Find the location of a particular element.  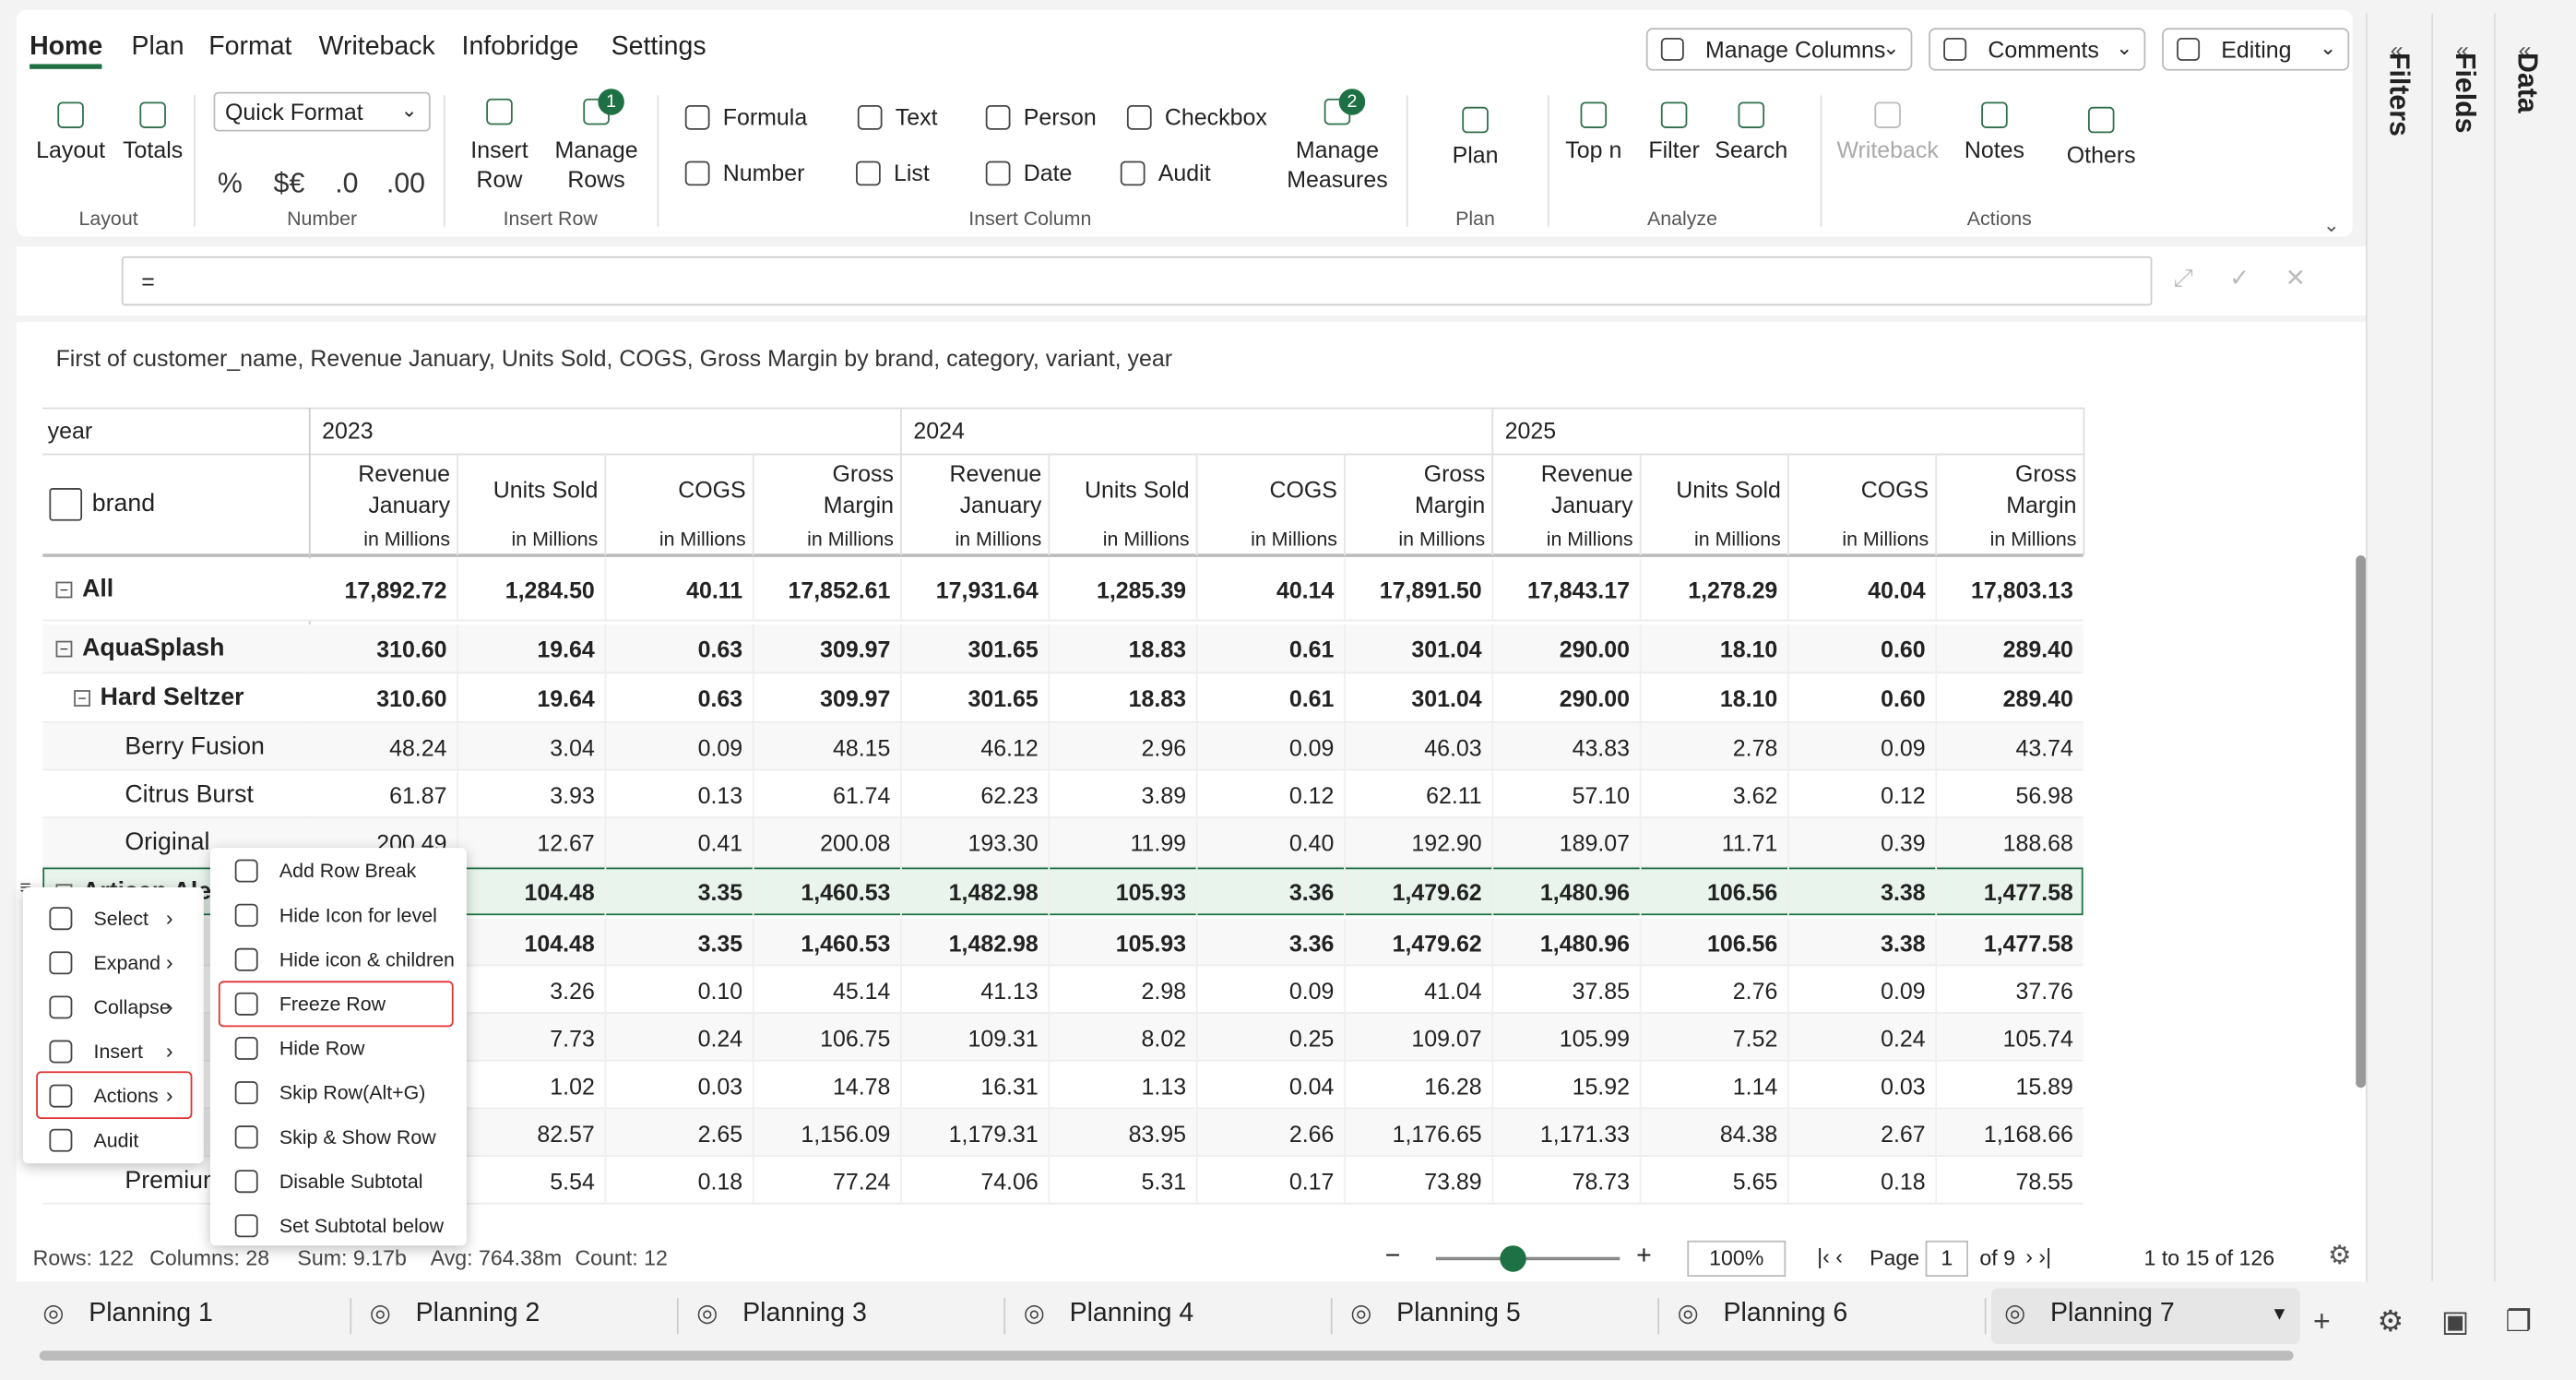

table-cell: 0.24 is located at coordinates (674, 1038).